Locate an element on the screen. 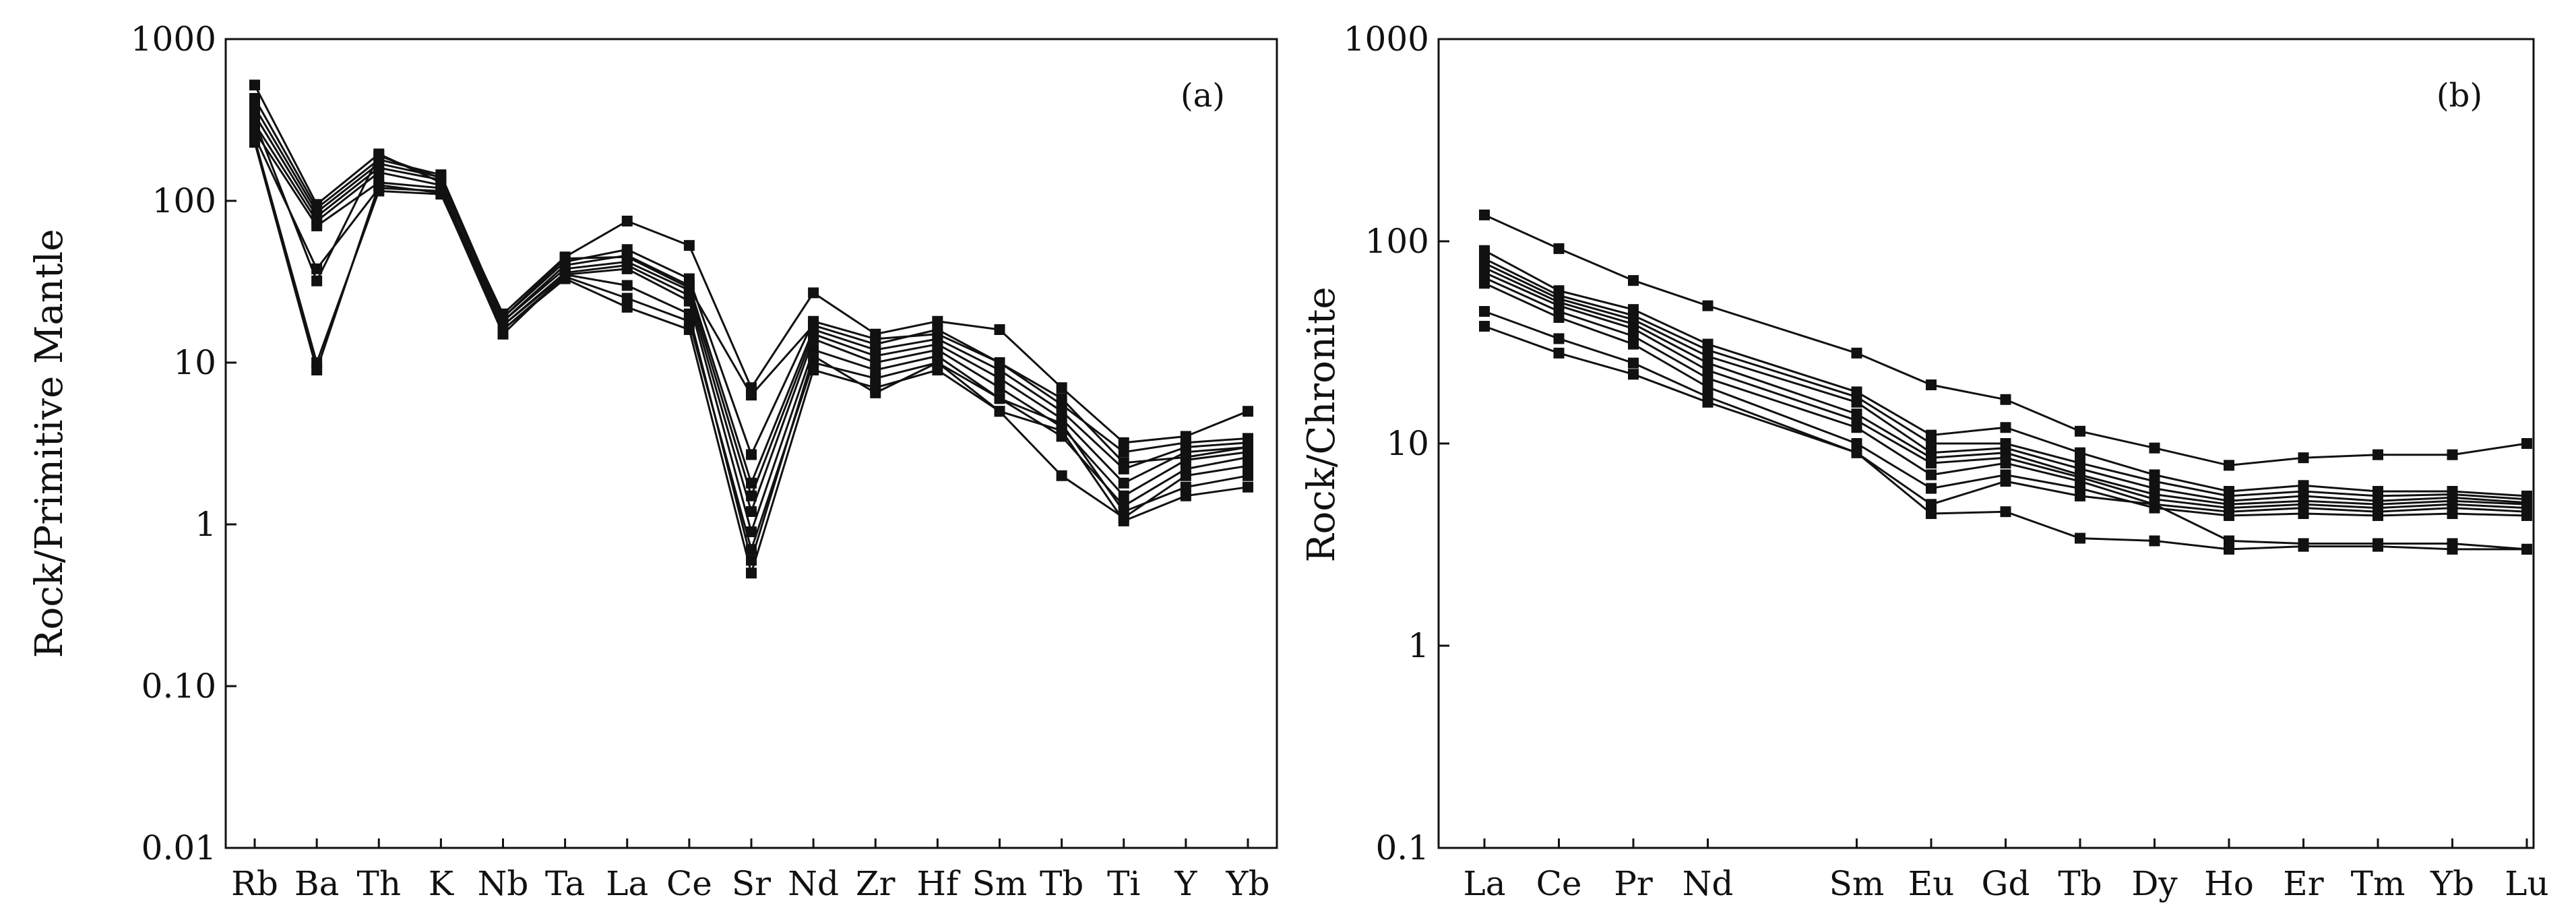 Image resolution: width=2576 pixels, height=918 pixels. panel-a-label: (a) is located at coordinates (1203, 96).